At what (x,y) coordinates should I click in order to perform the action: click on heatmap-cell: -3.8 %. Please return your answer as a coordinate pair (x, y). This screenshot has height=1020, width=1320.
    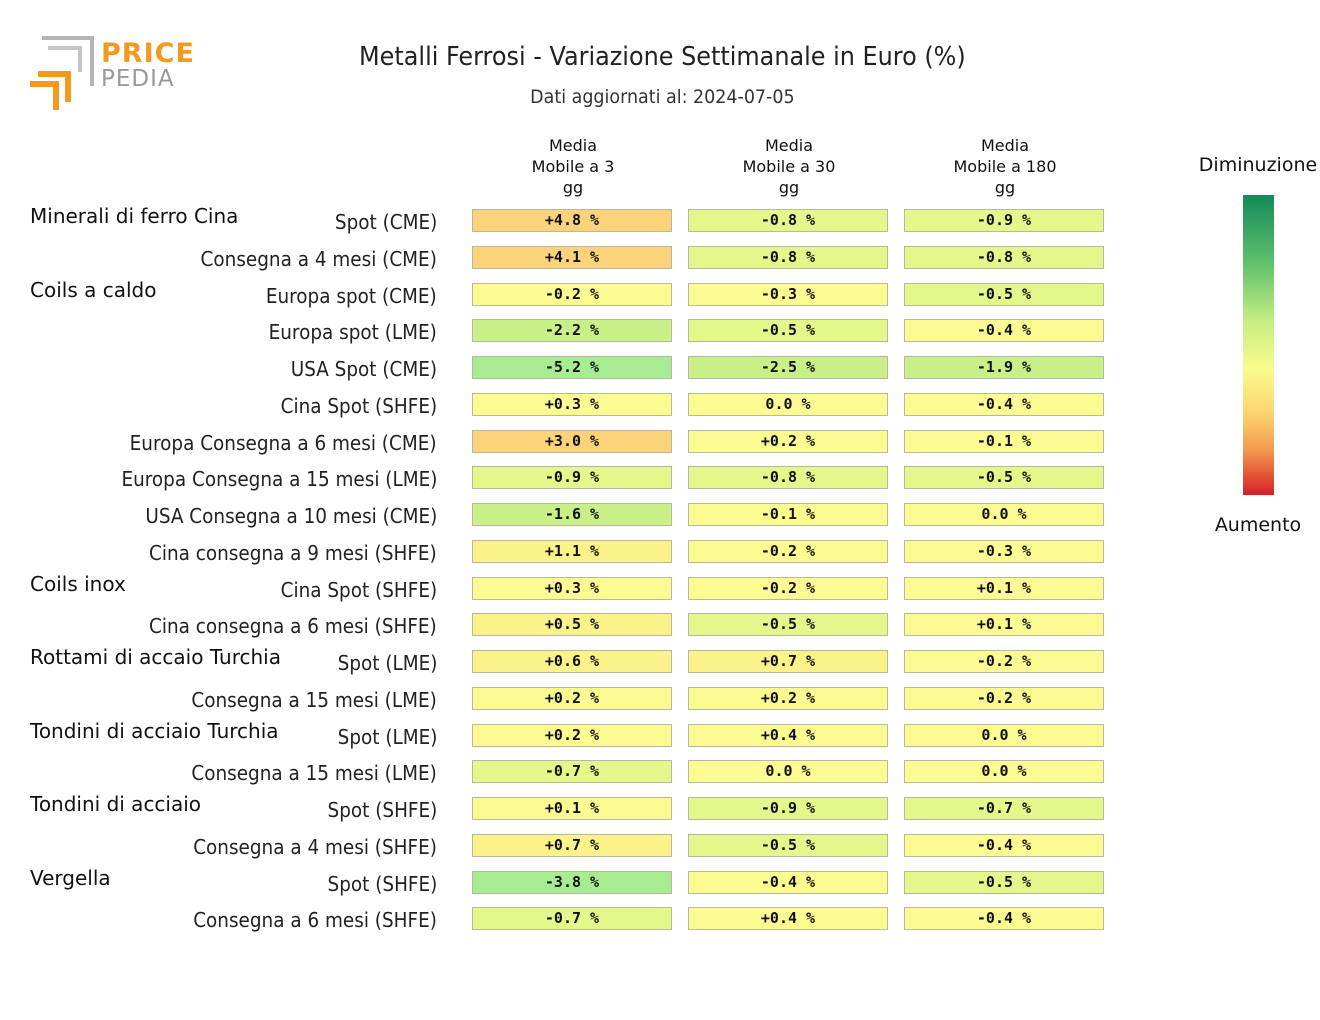
    Looking at the image, I should click on (572, 882).